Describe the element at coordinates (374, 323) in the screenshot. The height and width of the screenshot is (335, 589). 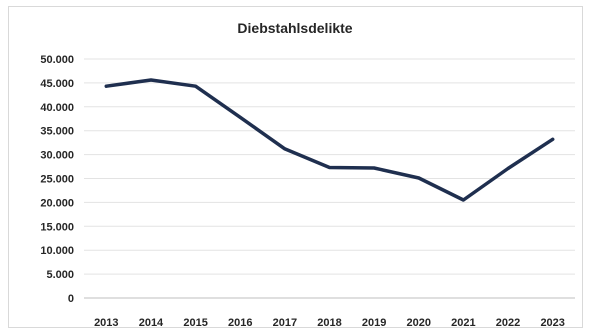
I see `x-tick-label: 2019` at that location.